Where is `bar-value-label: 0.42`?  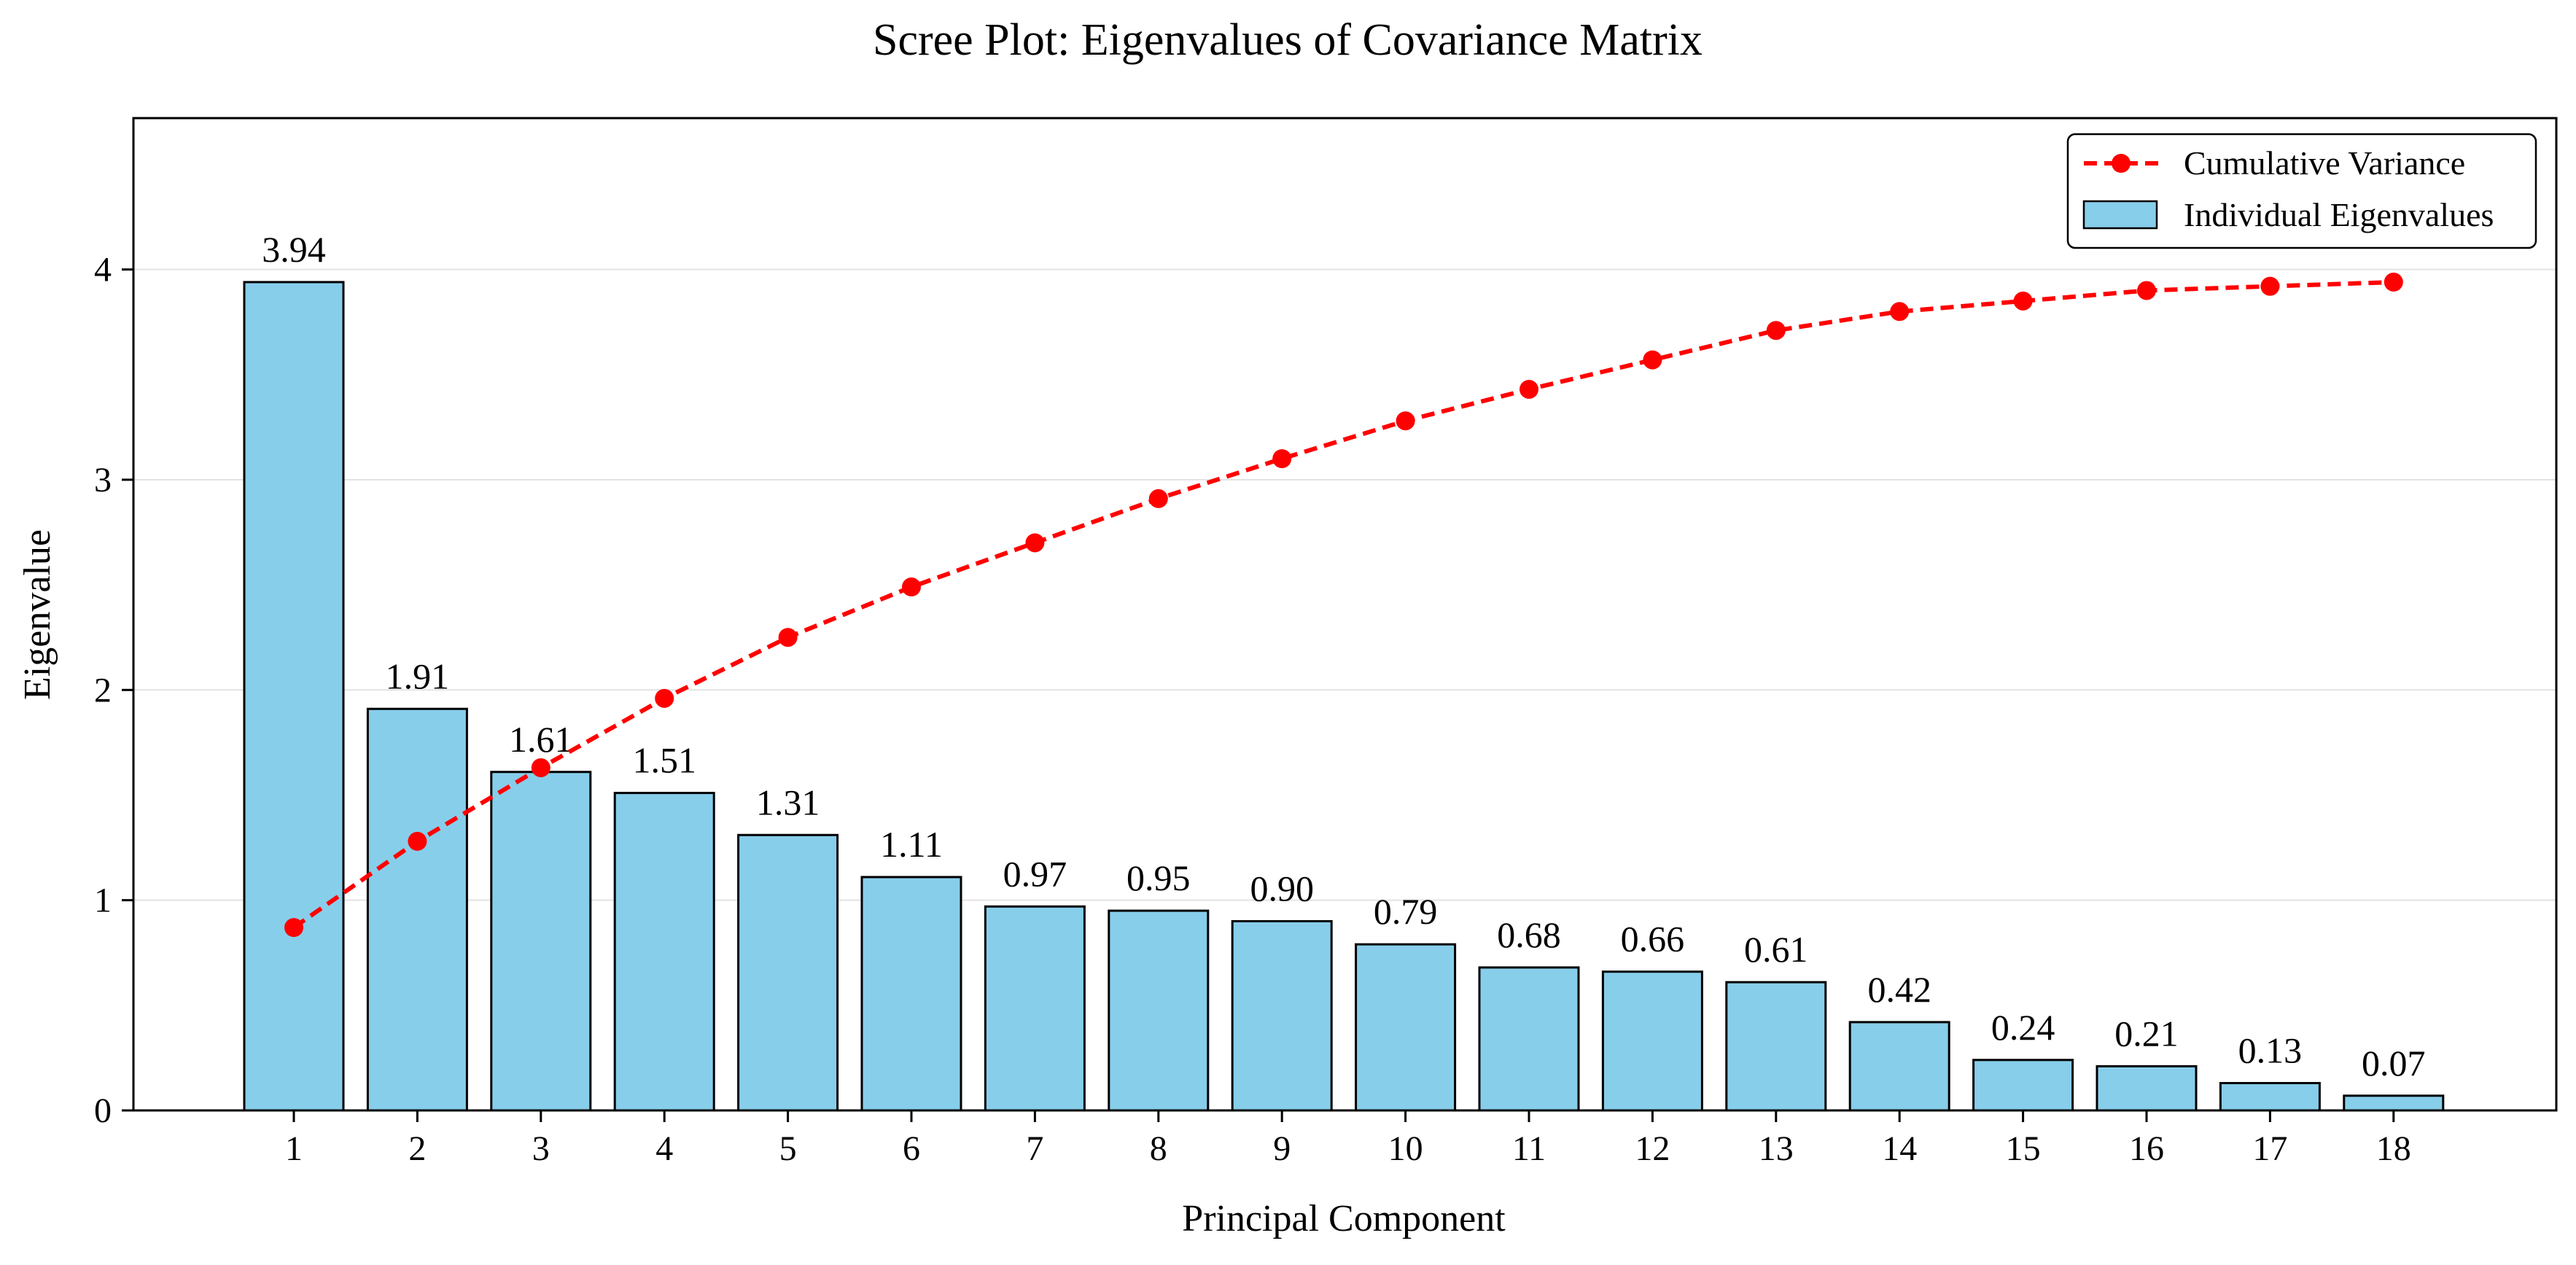
bar-value-label: 0.42 is located at coordinates (1899, 990).